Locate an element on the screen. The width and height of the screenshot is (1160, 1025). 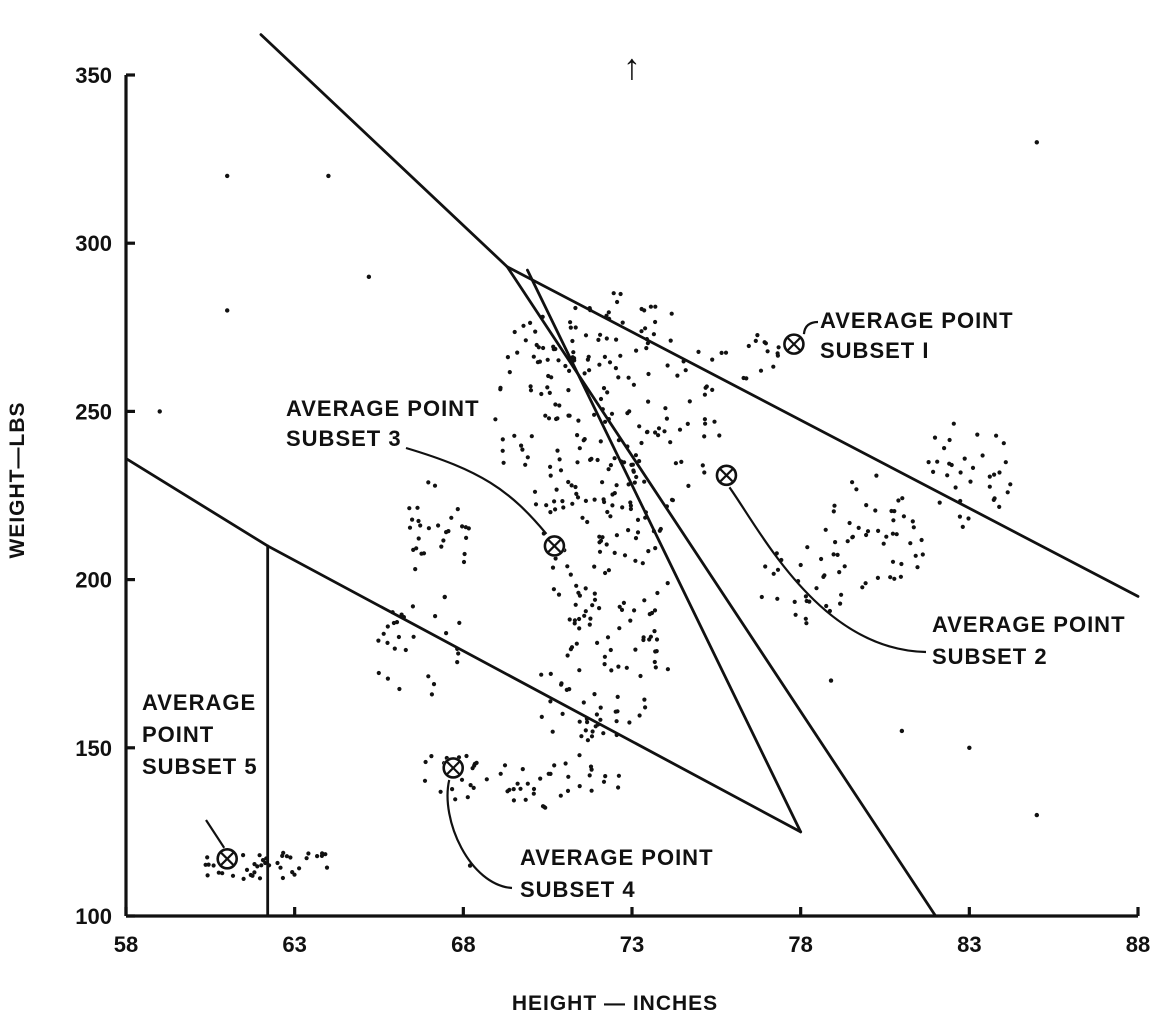
annotation-subset1-line-1: AVERAGE POINT is located at coordinates (917, 320).